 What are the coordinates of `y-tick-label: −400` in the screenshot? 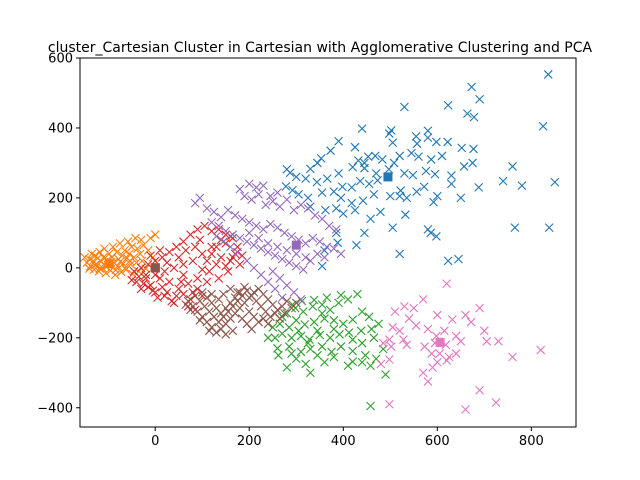 It's located at (55, 408).